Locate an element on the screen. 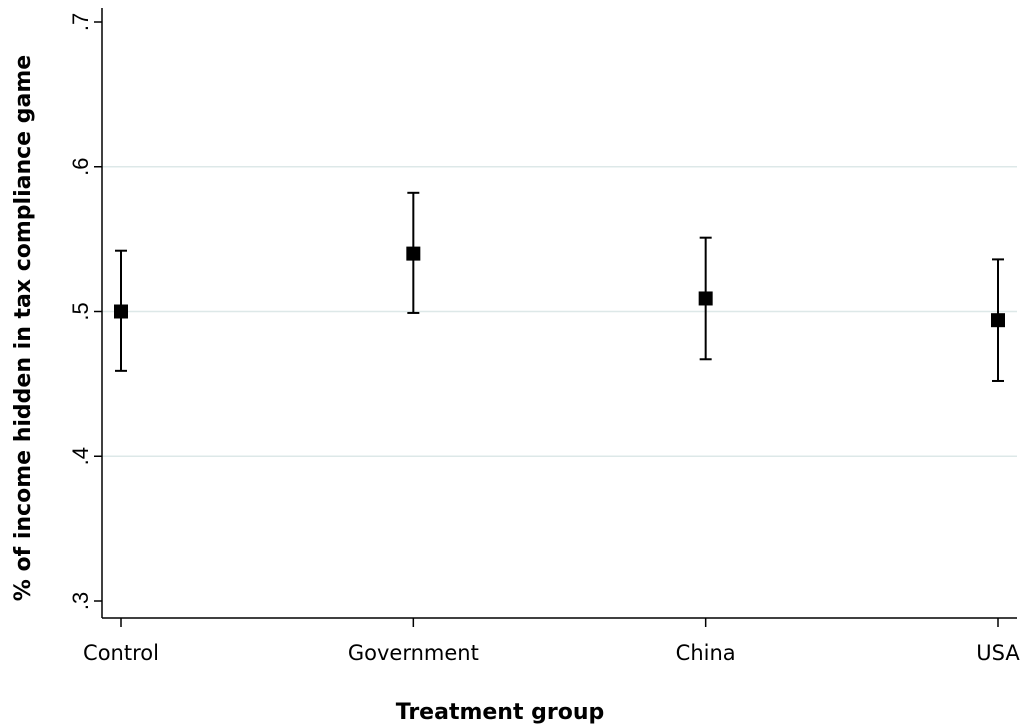  y-tick-label: .6 is located at coordinates (80, 167).